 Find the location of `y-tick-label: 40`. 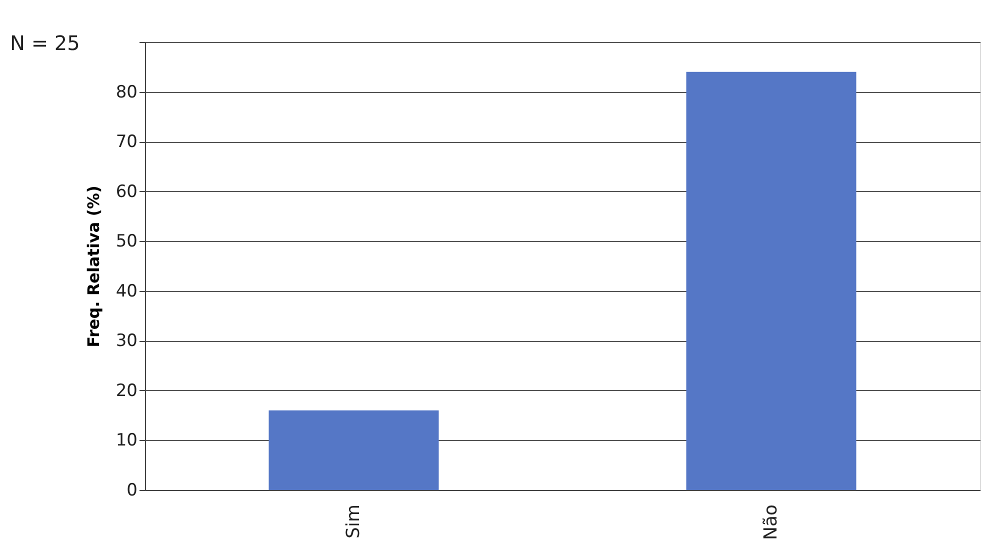

y-tick-label: 40 is located at coordinates (127, 291).